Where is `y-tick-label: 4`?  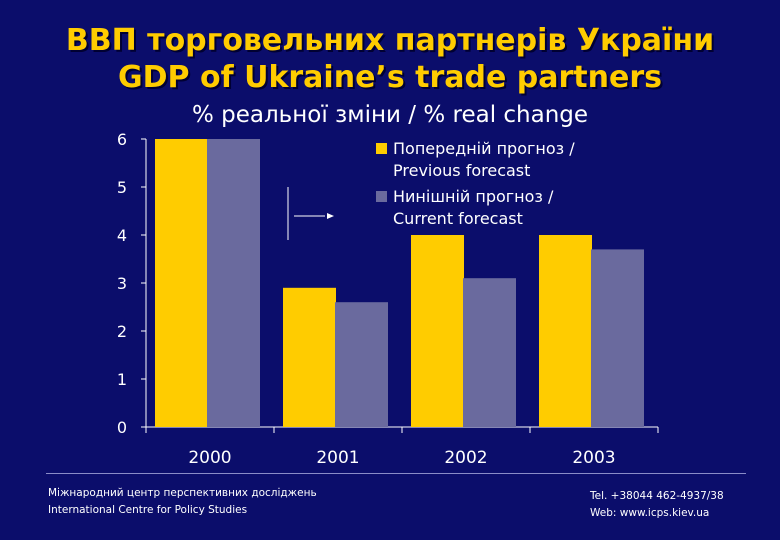
y-tick-label: 4 is located at coordinates (122, 235).